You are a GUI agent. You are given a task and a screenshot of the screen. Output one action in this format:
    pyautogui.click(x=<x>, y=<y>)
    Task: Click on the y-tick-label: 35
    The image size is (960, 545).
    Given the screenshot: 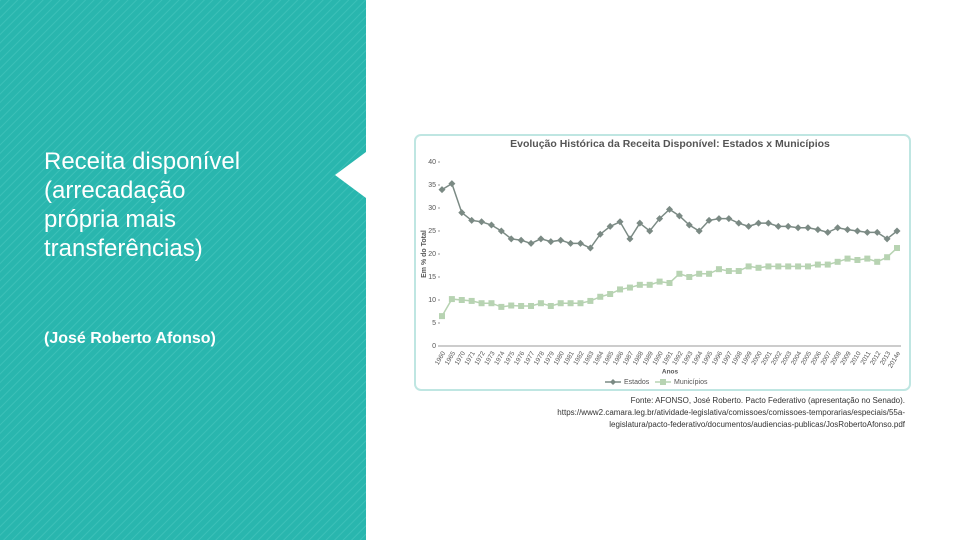 What is the action you would take?
    pyautogui.click(x=432, y=185)
    